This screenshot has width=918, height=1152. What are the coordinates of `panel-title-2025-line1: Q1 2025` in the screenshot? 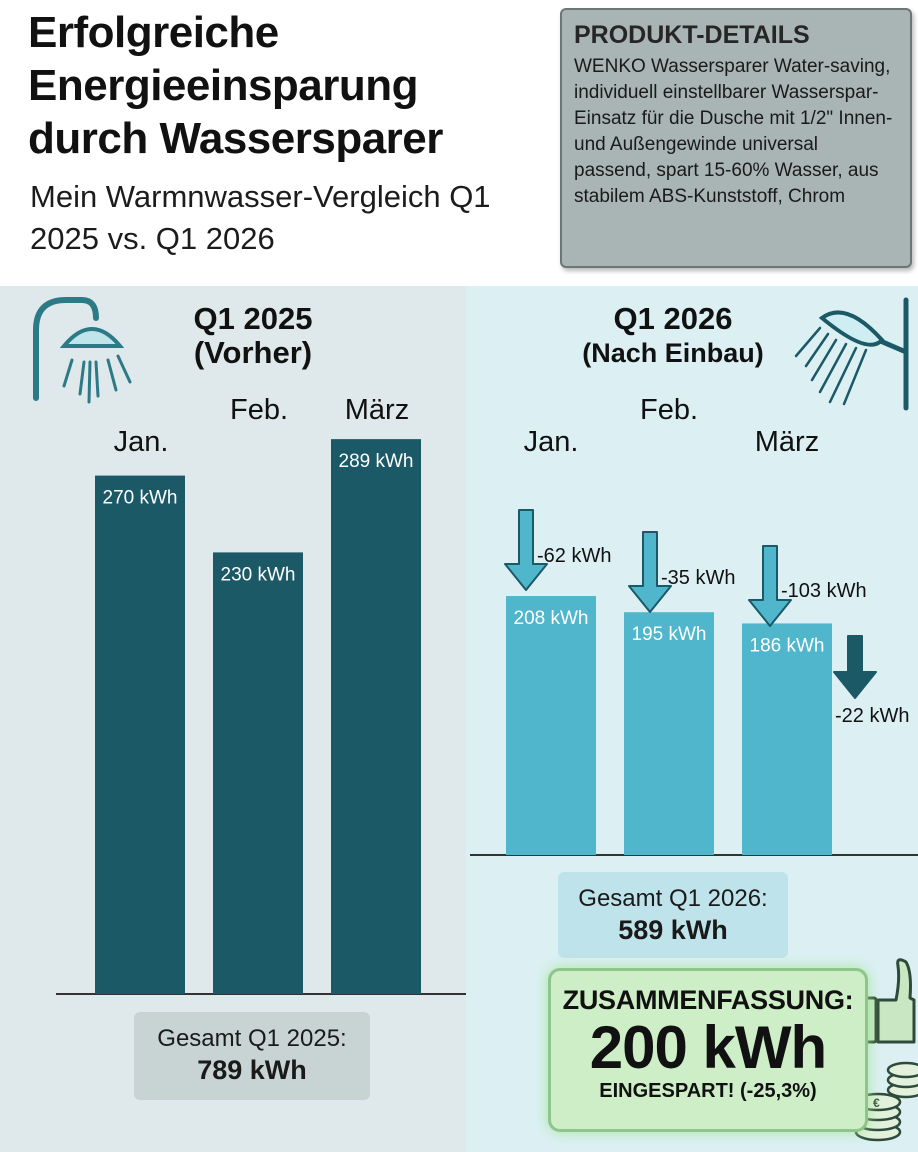 It's located at (253, 319).